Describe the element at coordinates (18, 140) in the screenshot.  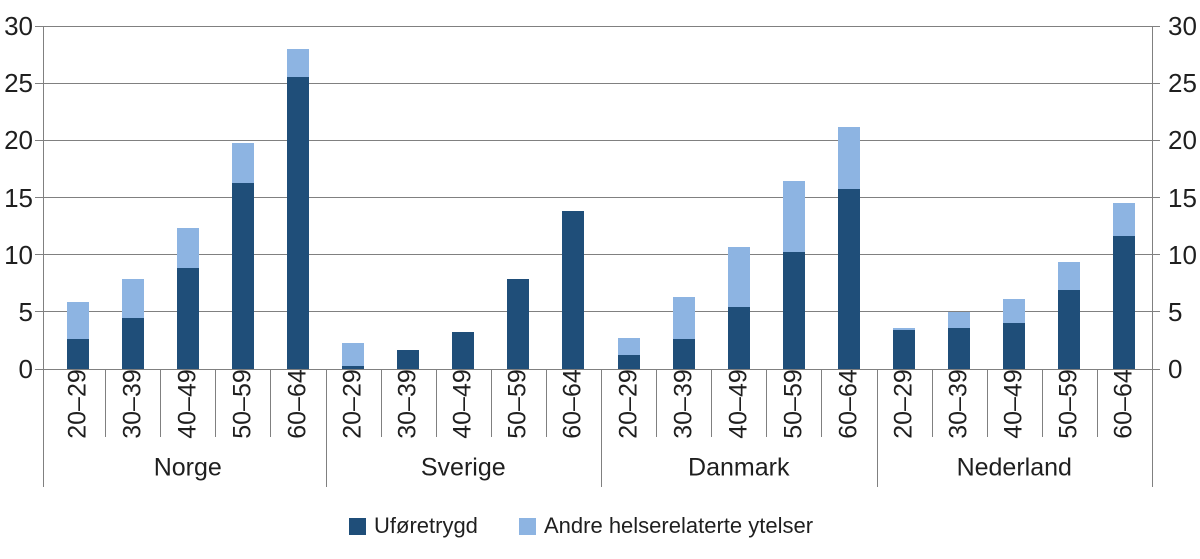
I see `y-axis-label-left: 20` at that location.